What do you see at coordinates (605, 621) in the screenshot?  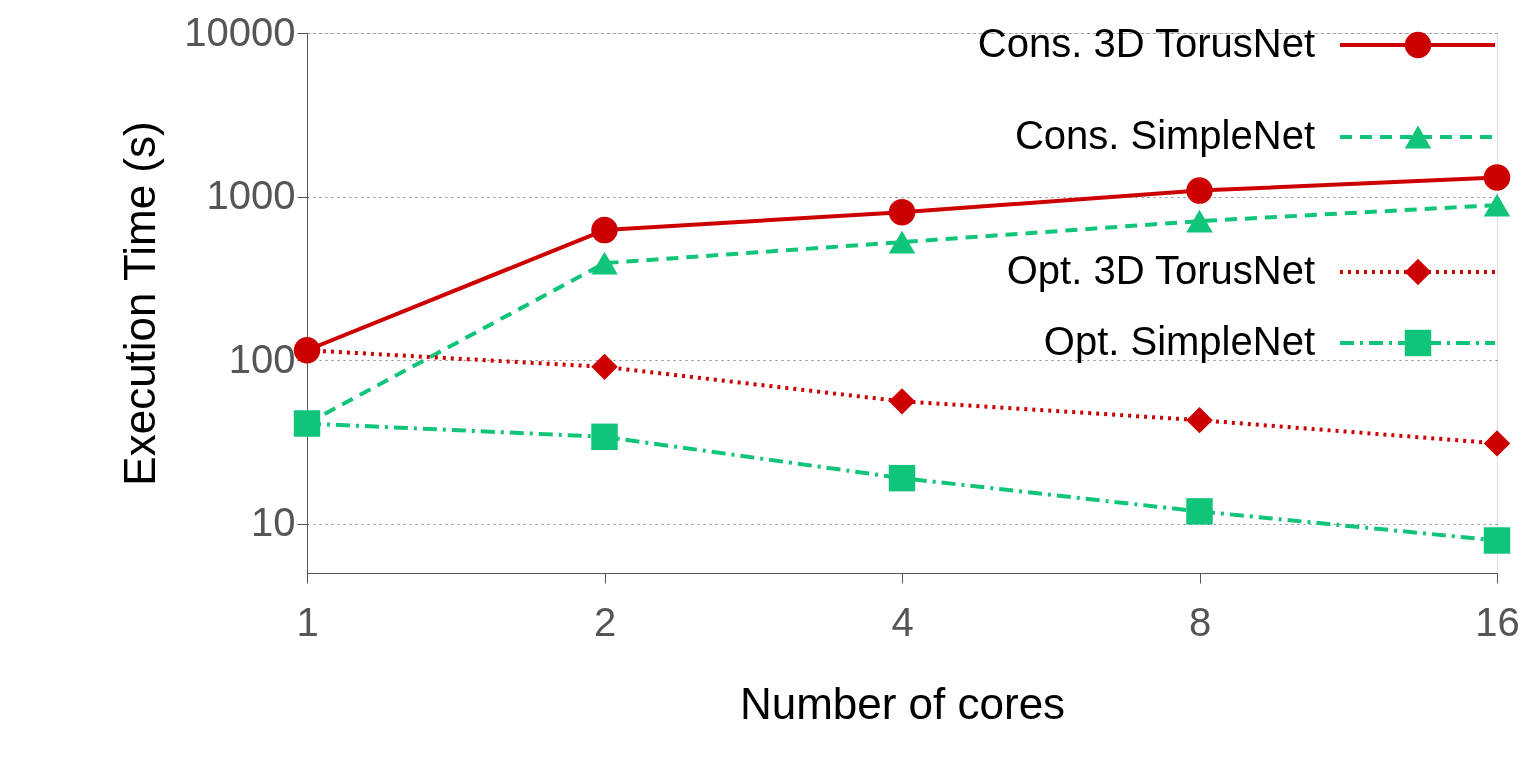 I see `x-tick-label: 2` at bounding box center [605, 621].